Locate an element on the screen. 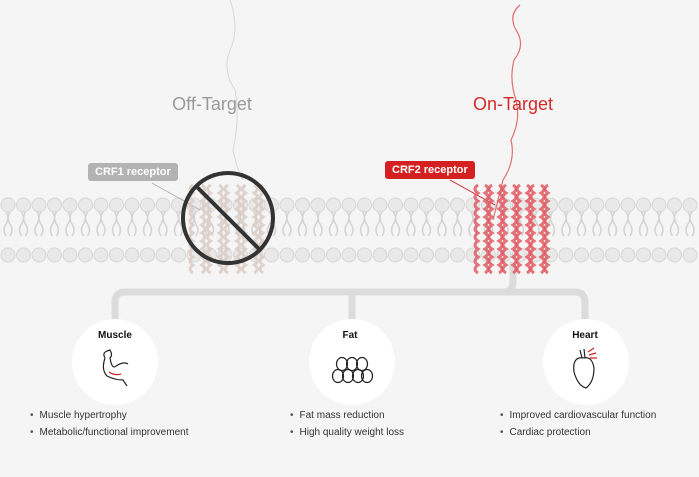 The image size is (699, 477). crf1-receptor-label: CRF1 receptor is located at coordinates (133, 172).